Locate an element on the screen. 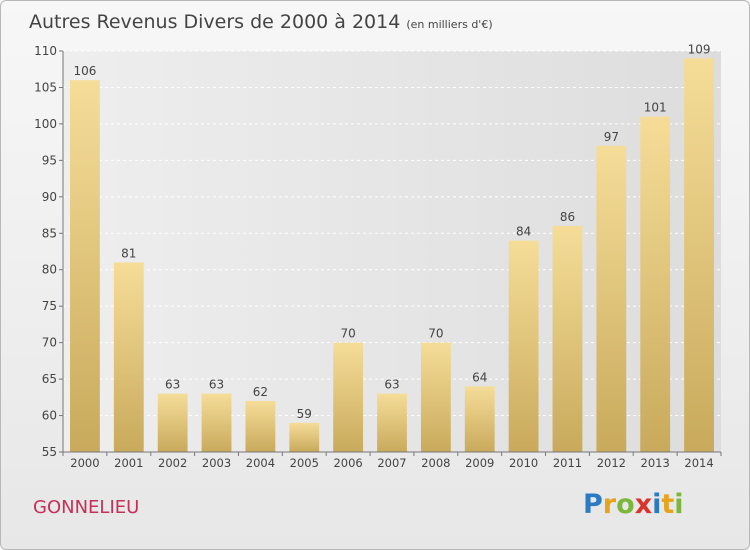 The height and width of the screenshot is (550, 750). data-label: 81 is located at coordinates (128, 253).